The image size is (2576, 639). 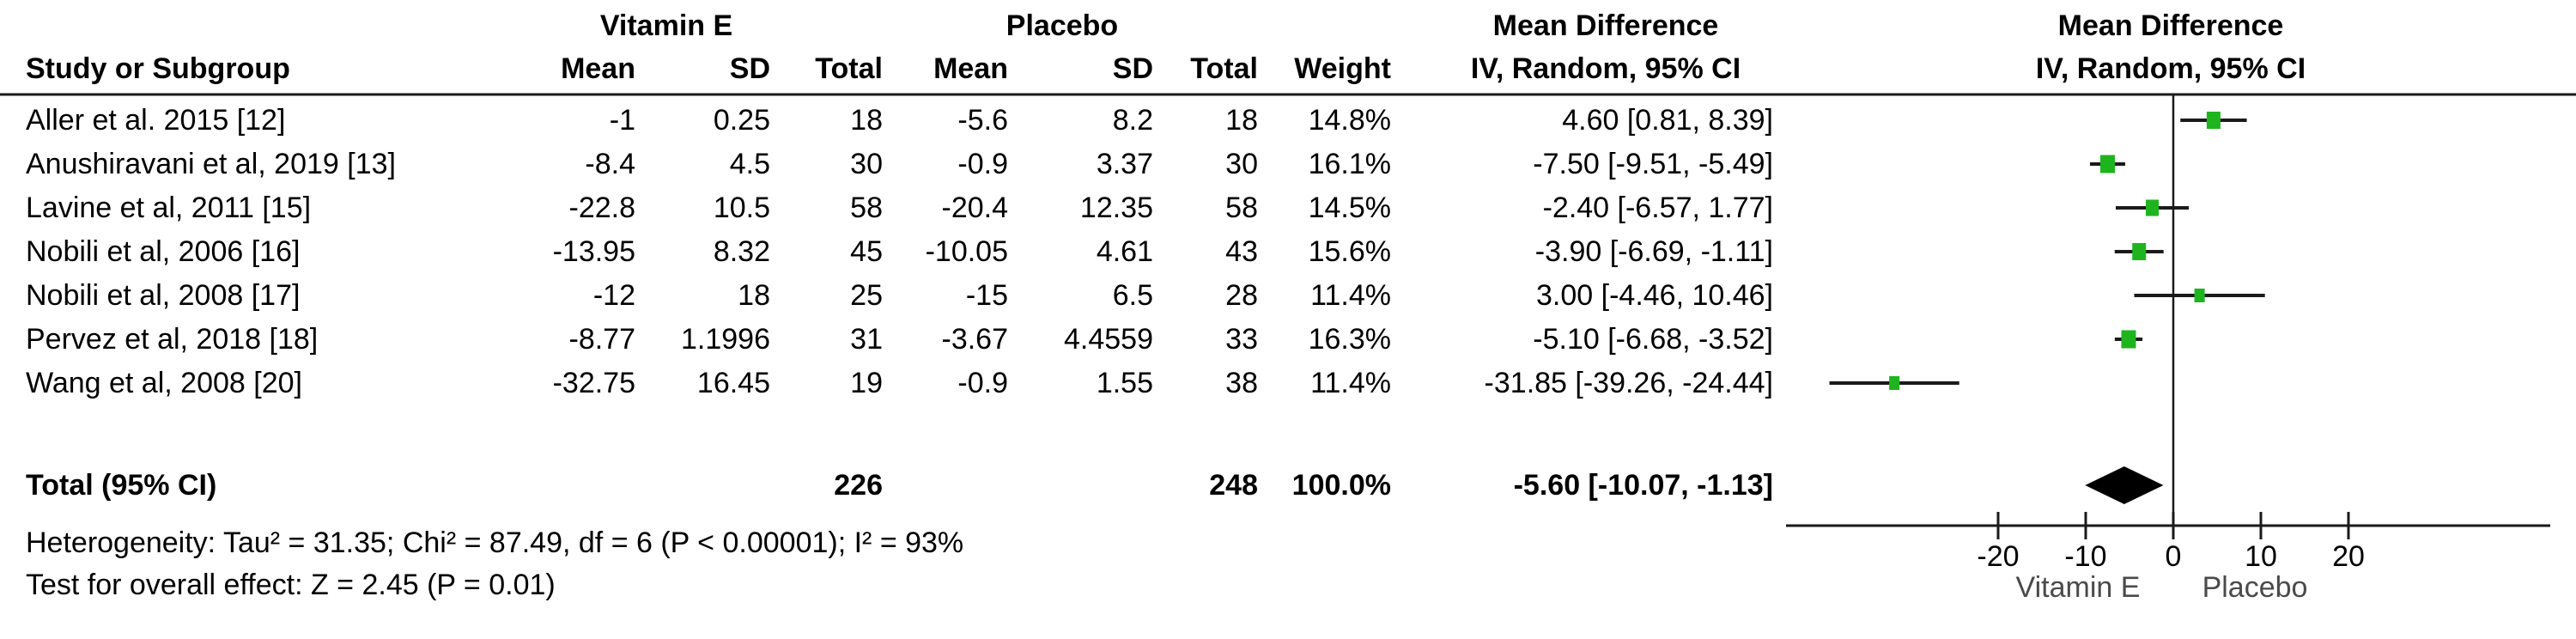 I want to click on col-header-p-mean: Mean, so click(x=970, y=68).